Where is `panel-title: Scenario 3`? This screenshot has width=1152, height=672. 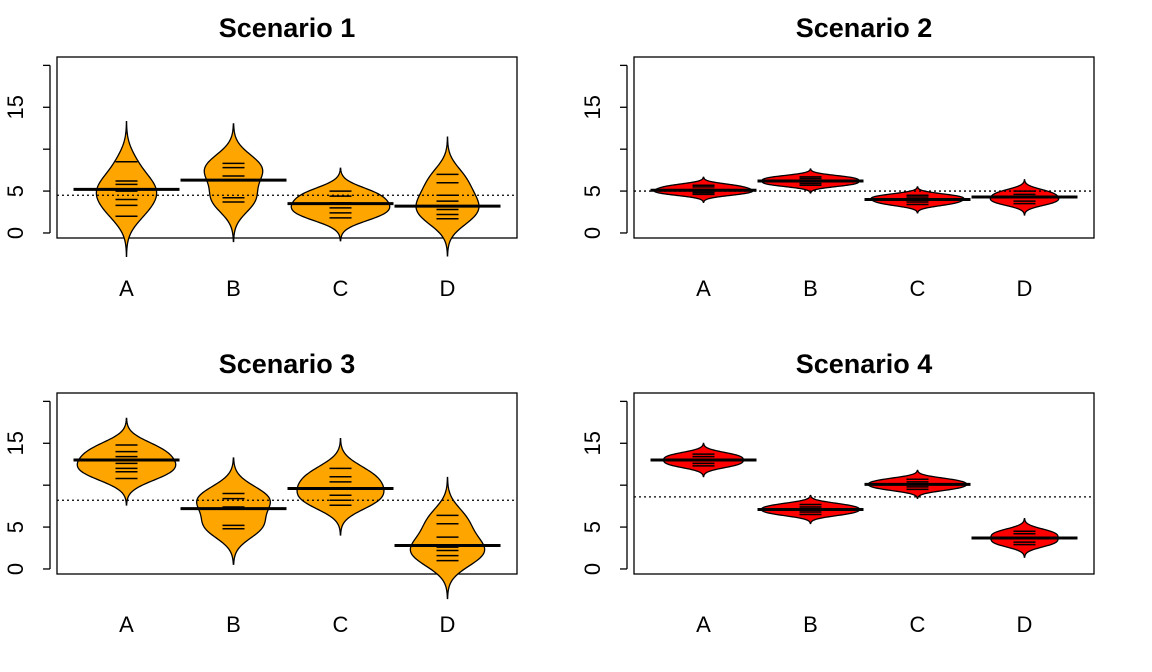
panel-title: Scenario 3 is located at coordinates (287, 364).